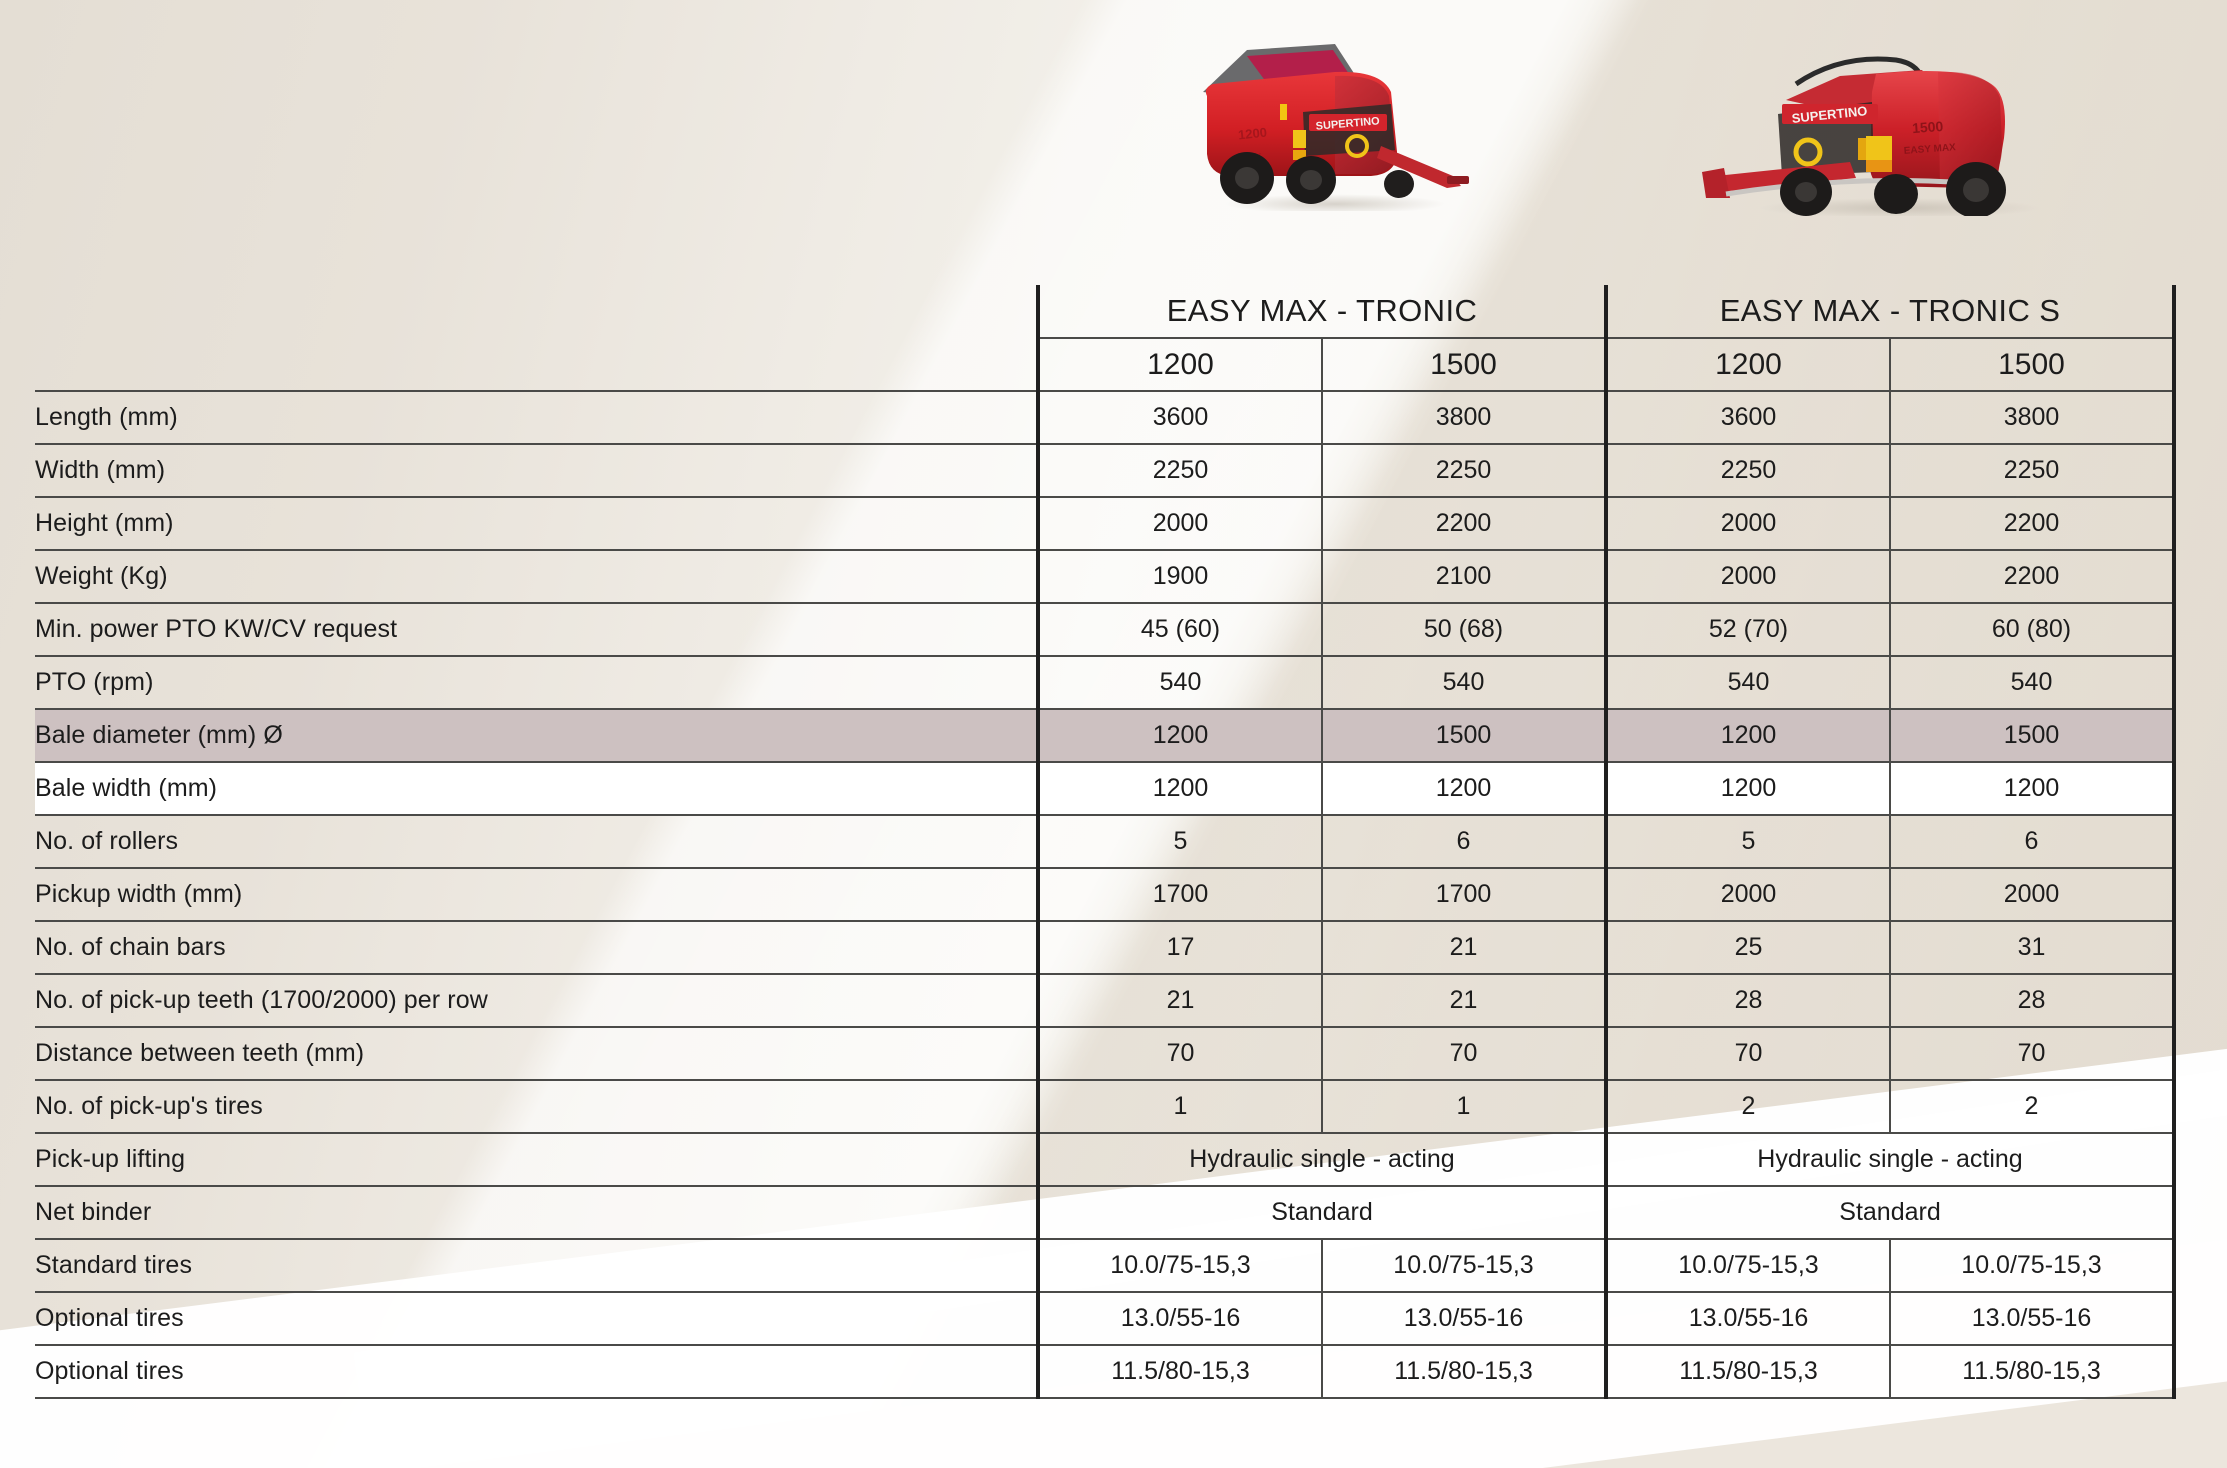 Image resolution: width=2227 pixels, height=1468 pixels. I want to click on svg-text: EASY MAX, so click(1929, 149).